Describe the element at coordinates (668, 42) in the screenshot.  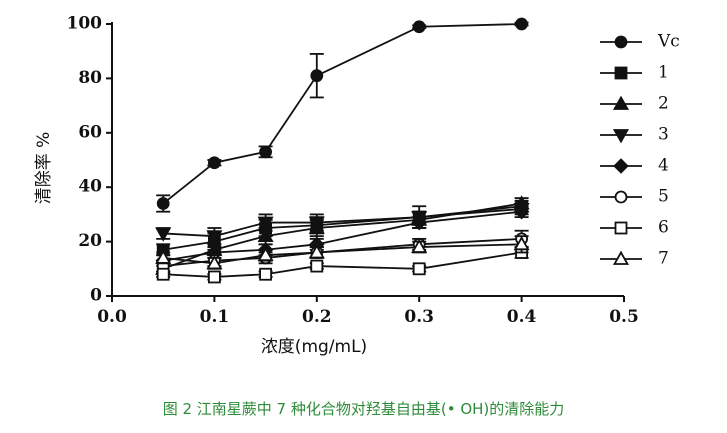
I see `legend-label: Vc` at that location.